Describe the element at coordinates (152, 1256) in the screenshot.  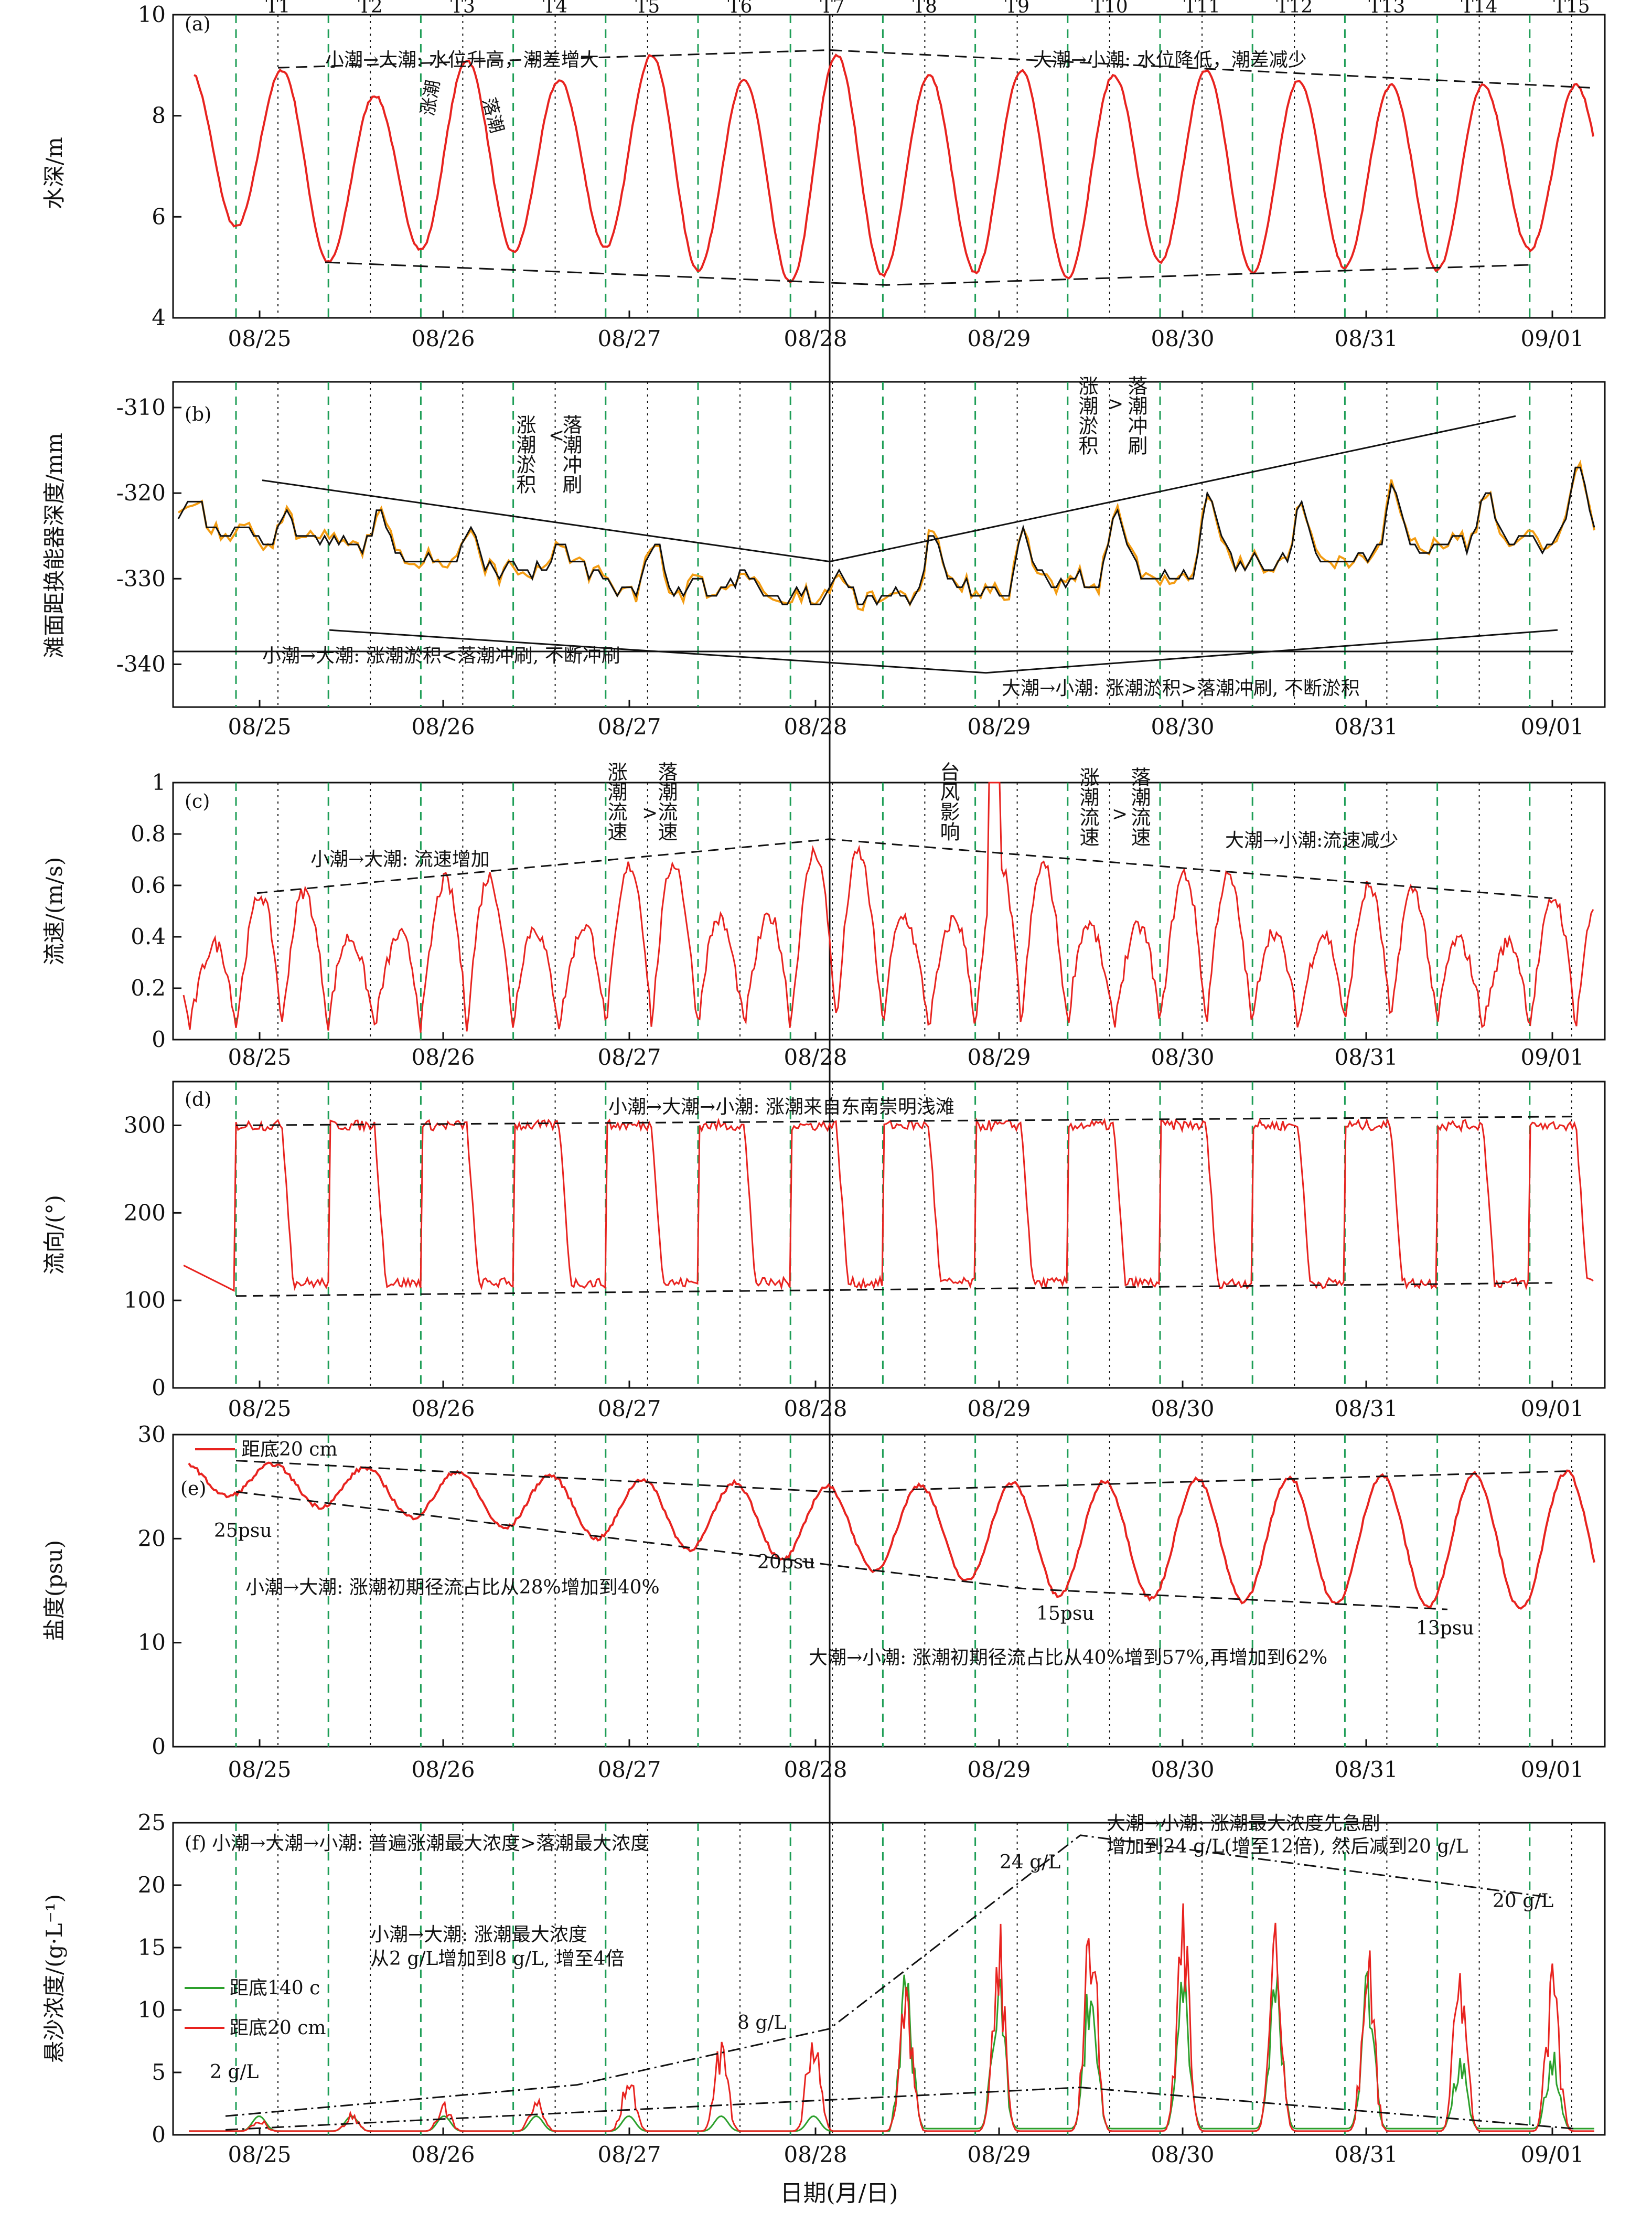
I see `panel-d-yticks: 0 100 200 300` at that location.